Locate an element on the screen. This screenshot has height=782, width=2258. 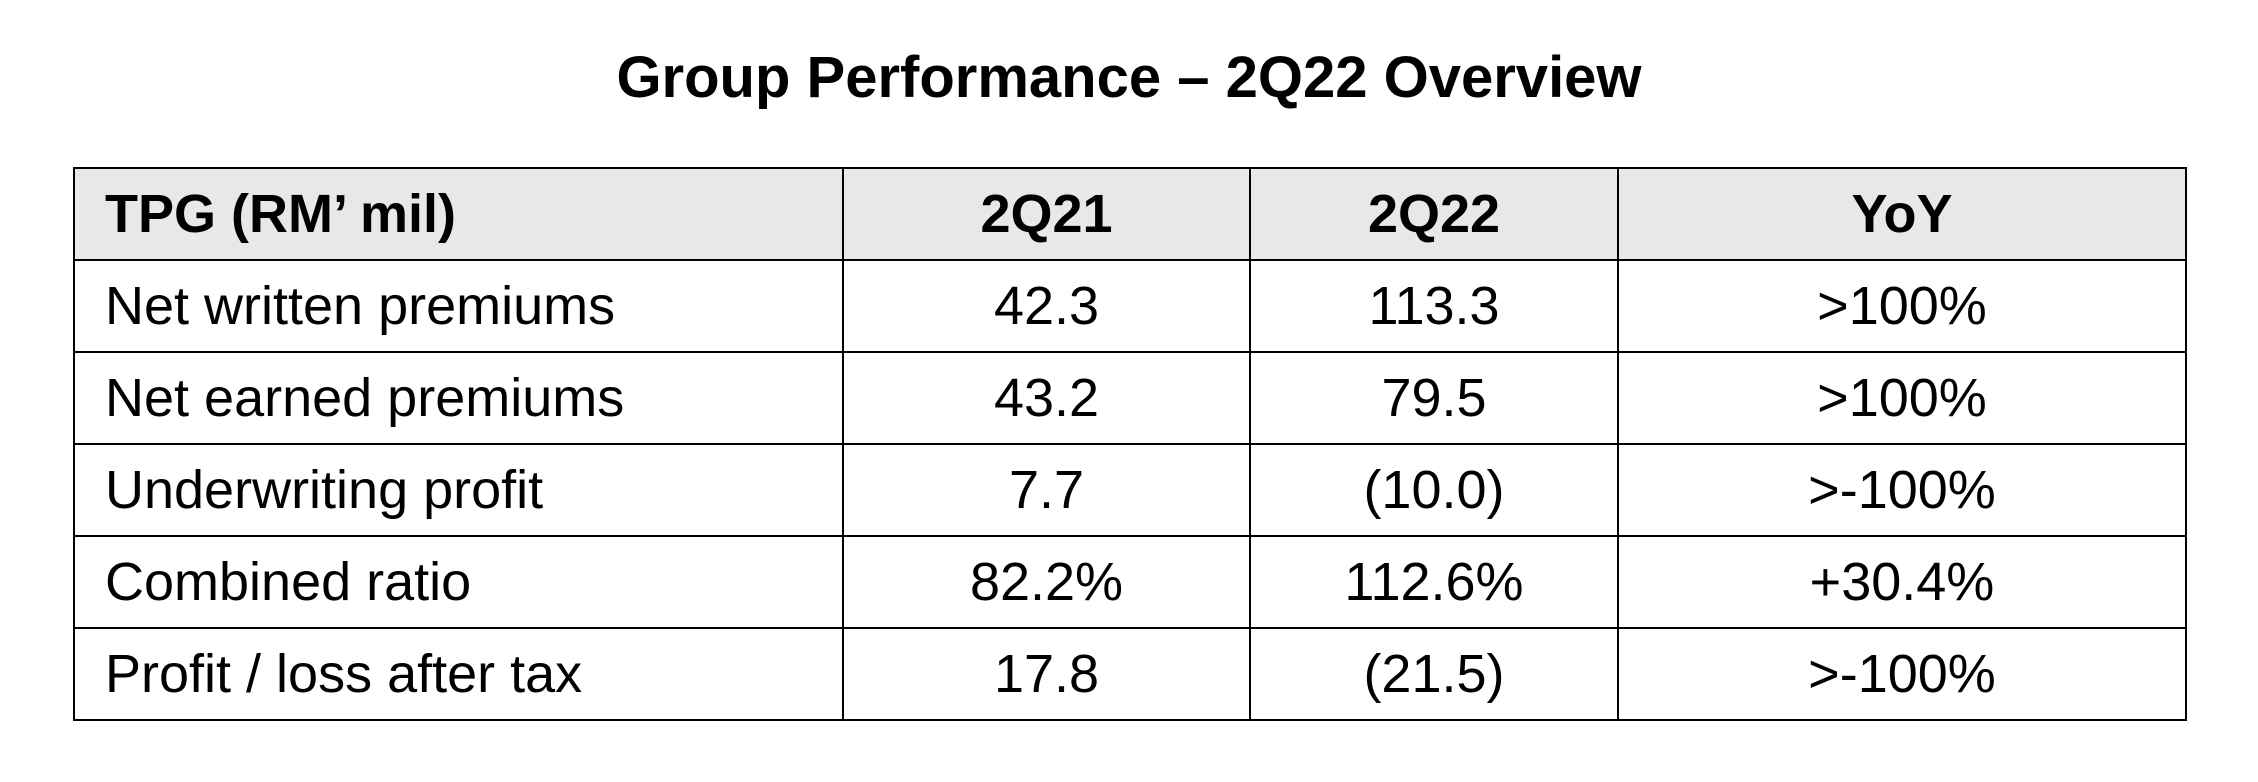
cell-2q22: 113.3 is located at coordinates (1434, 306).